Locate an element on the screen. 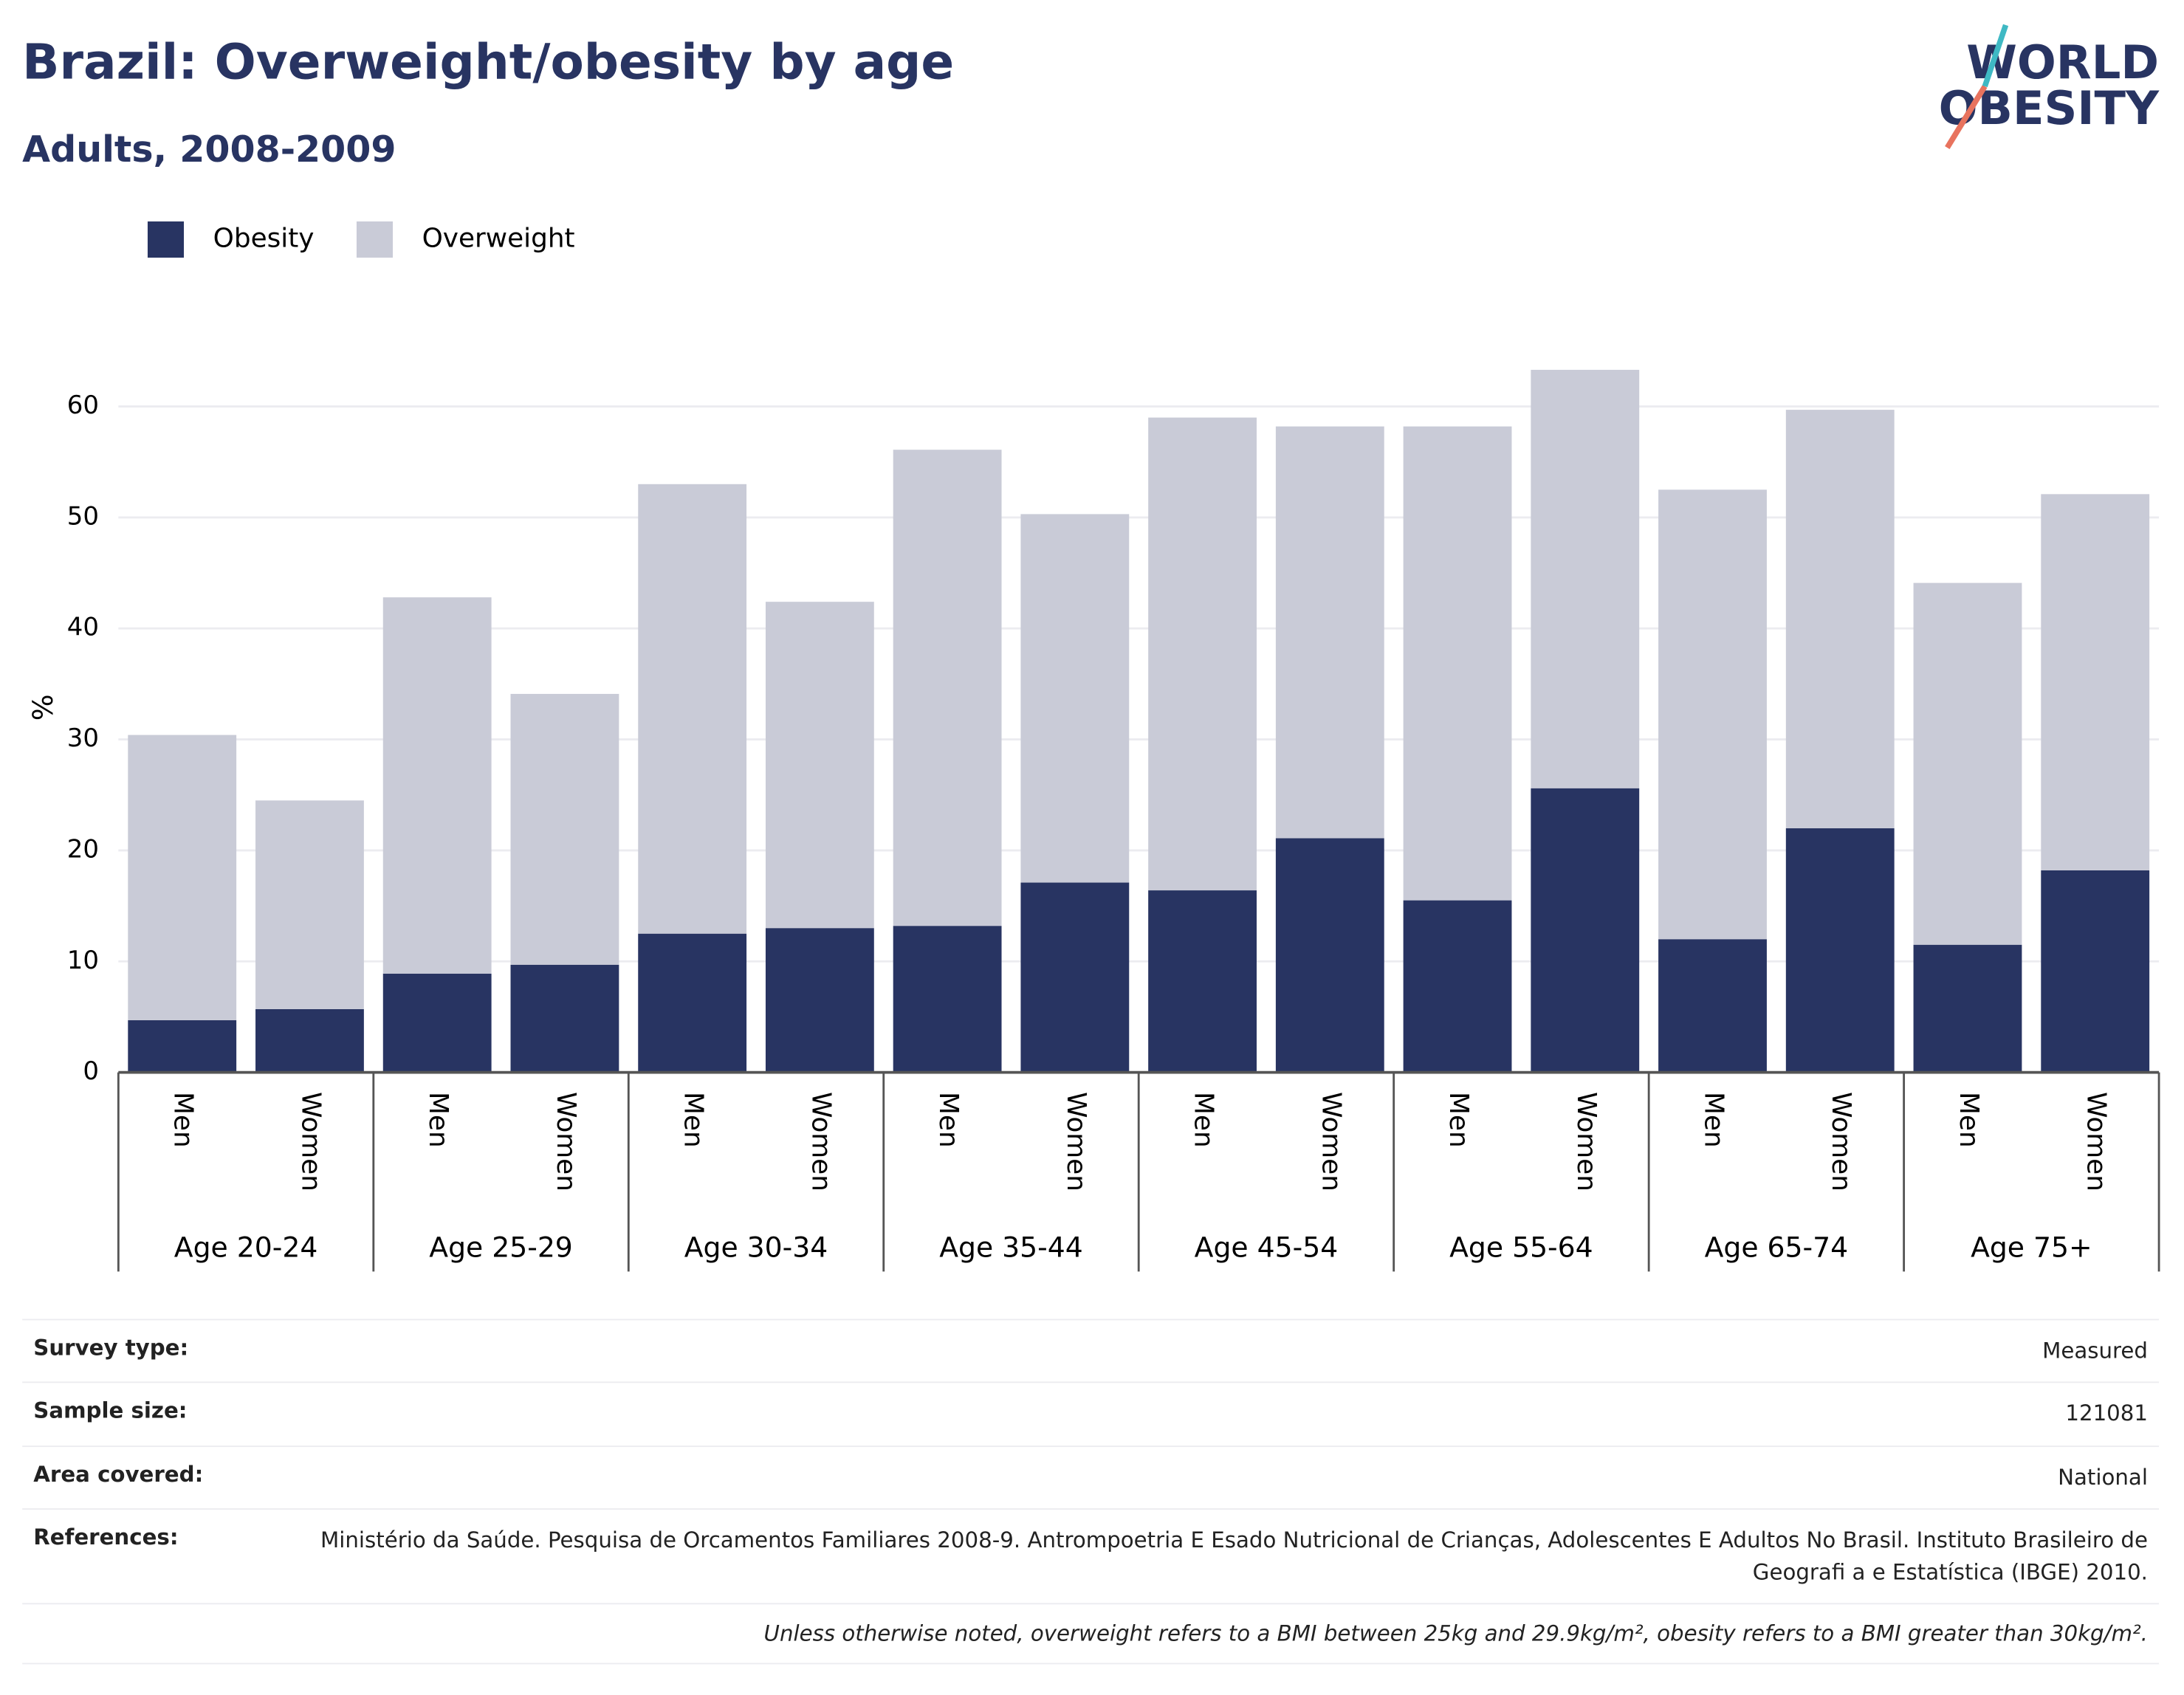  details-row: Sample size: 121081 is located at coordinates (1091, 1413).